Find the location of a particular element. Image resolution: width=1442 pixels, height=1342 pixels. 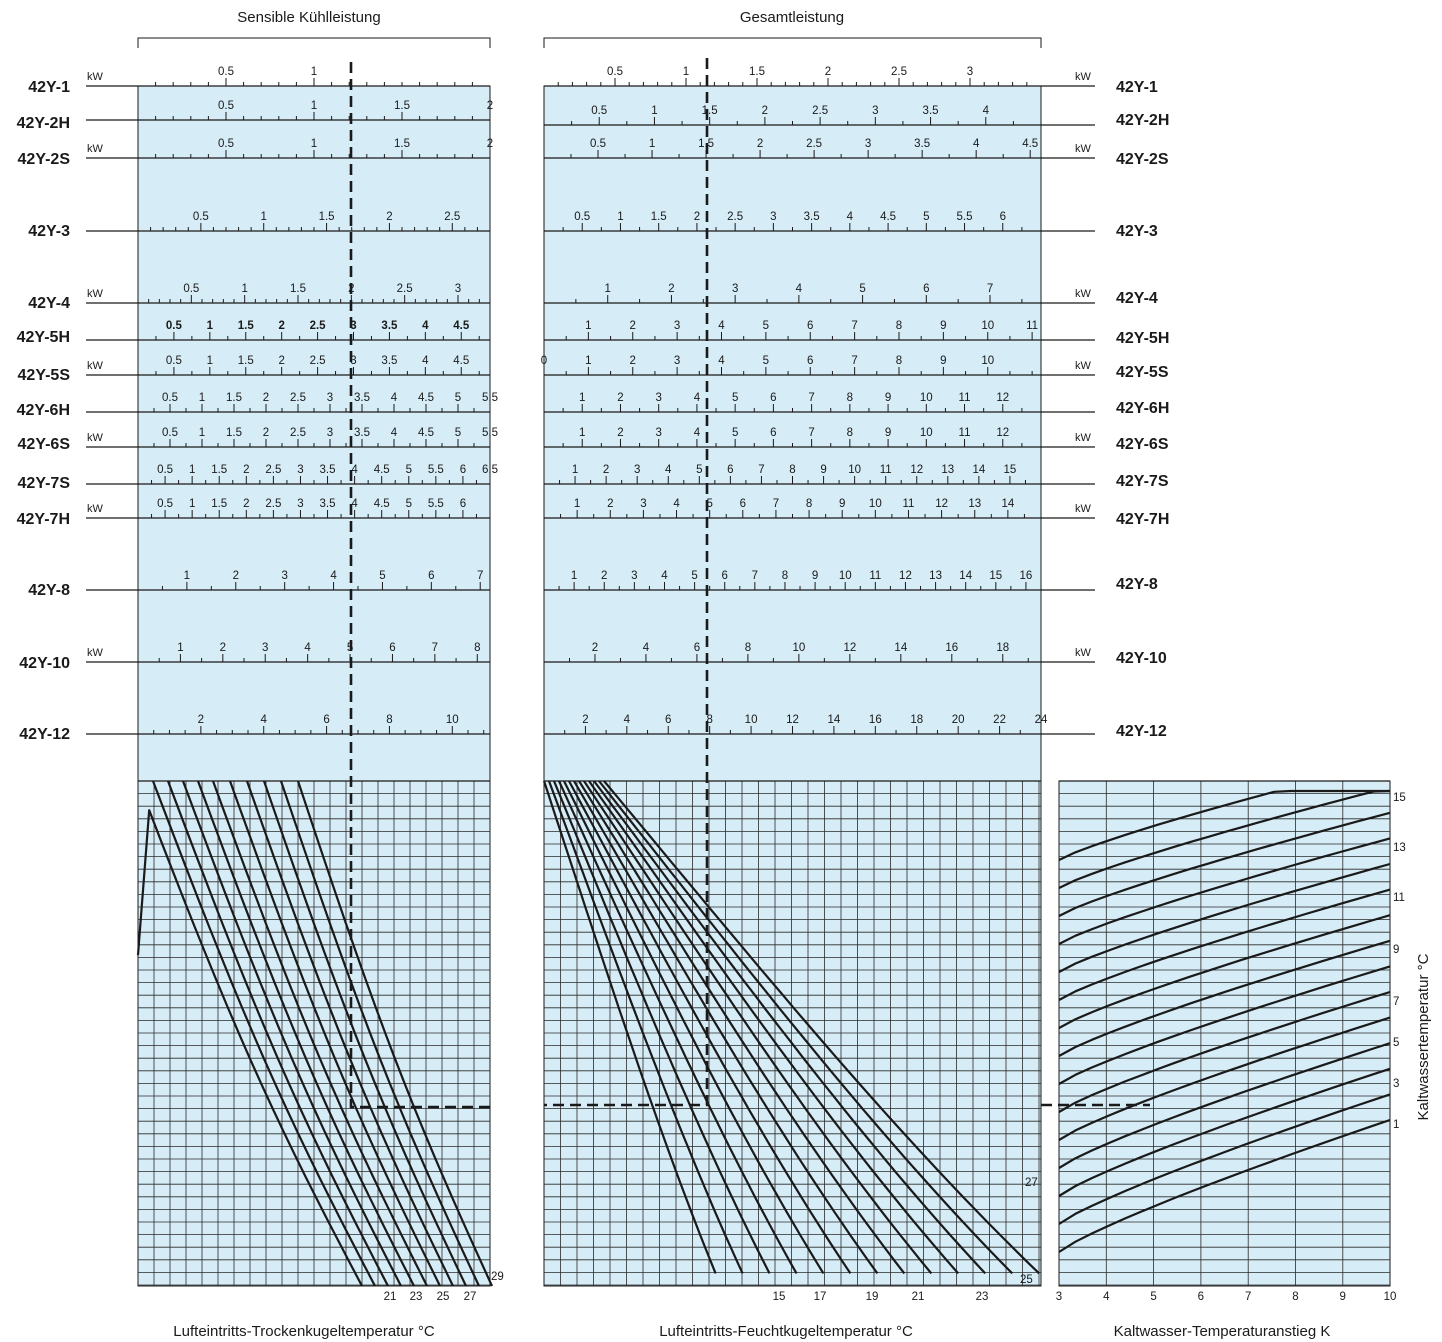

curve-label-water: 15 is located at coordinates (1399, 798).